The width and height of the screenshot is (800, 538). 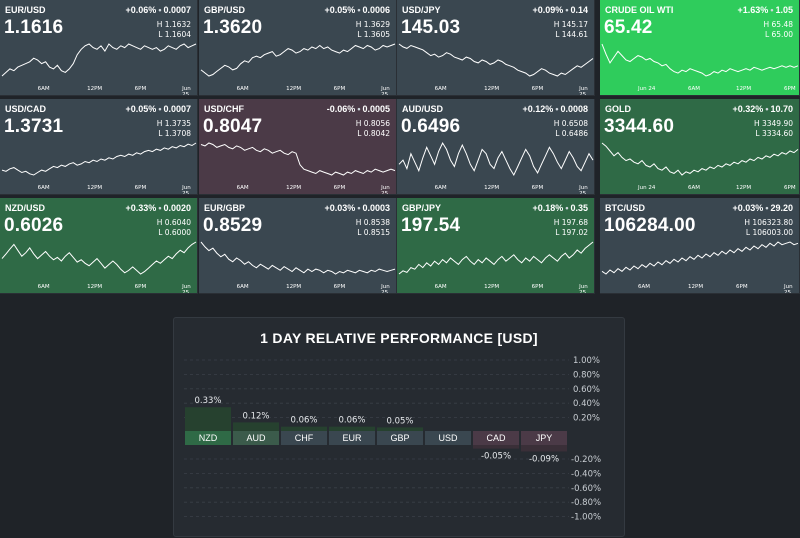 What do you see at coordinates (496, 457) in the screenshot?
I see `value-label: -0.05%` at bounding box center [496, 457].